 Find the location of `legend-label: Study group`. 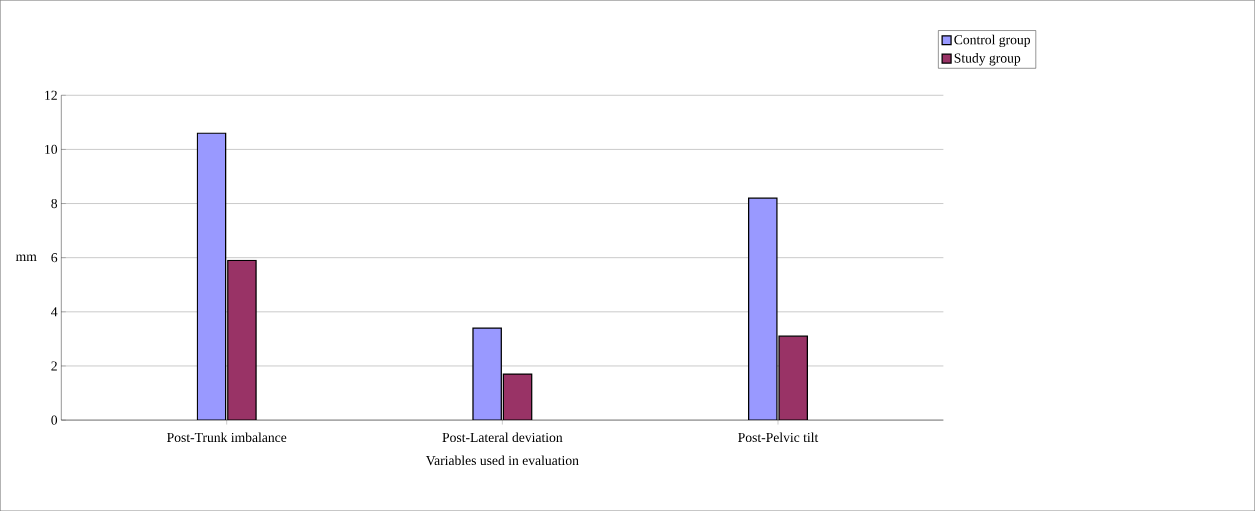

legend-label: Study group is located at coordinates (987, 59).